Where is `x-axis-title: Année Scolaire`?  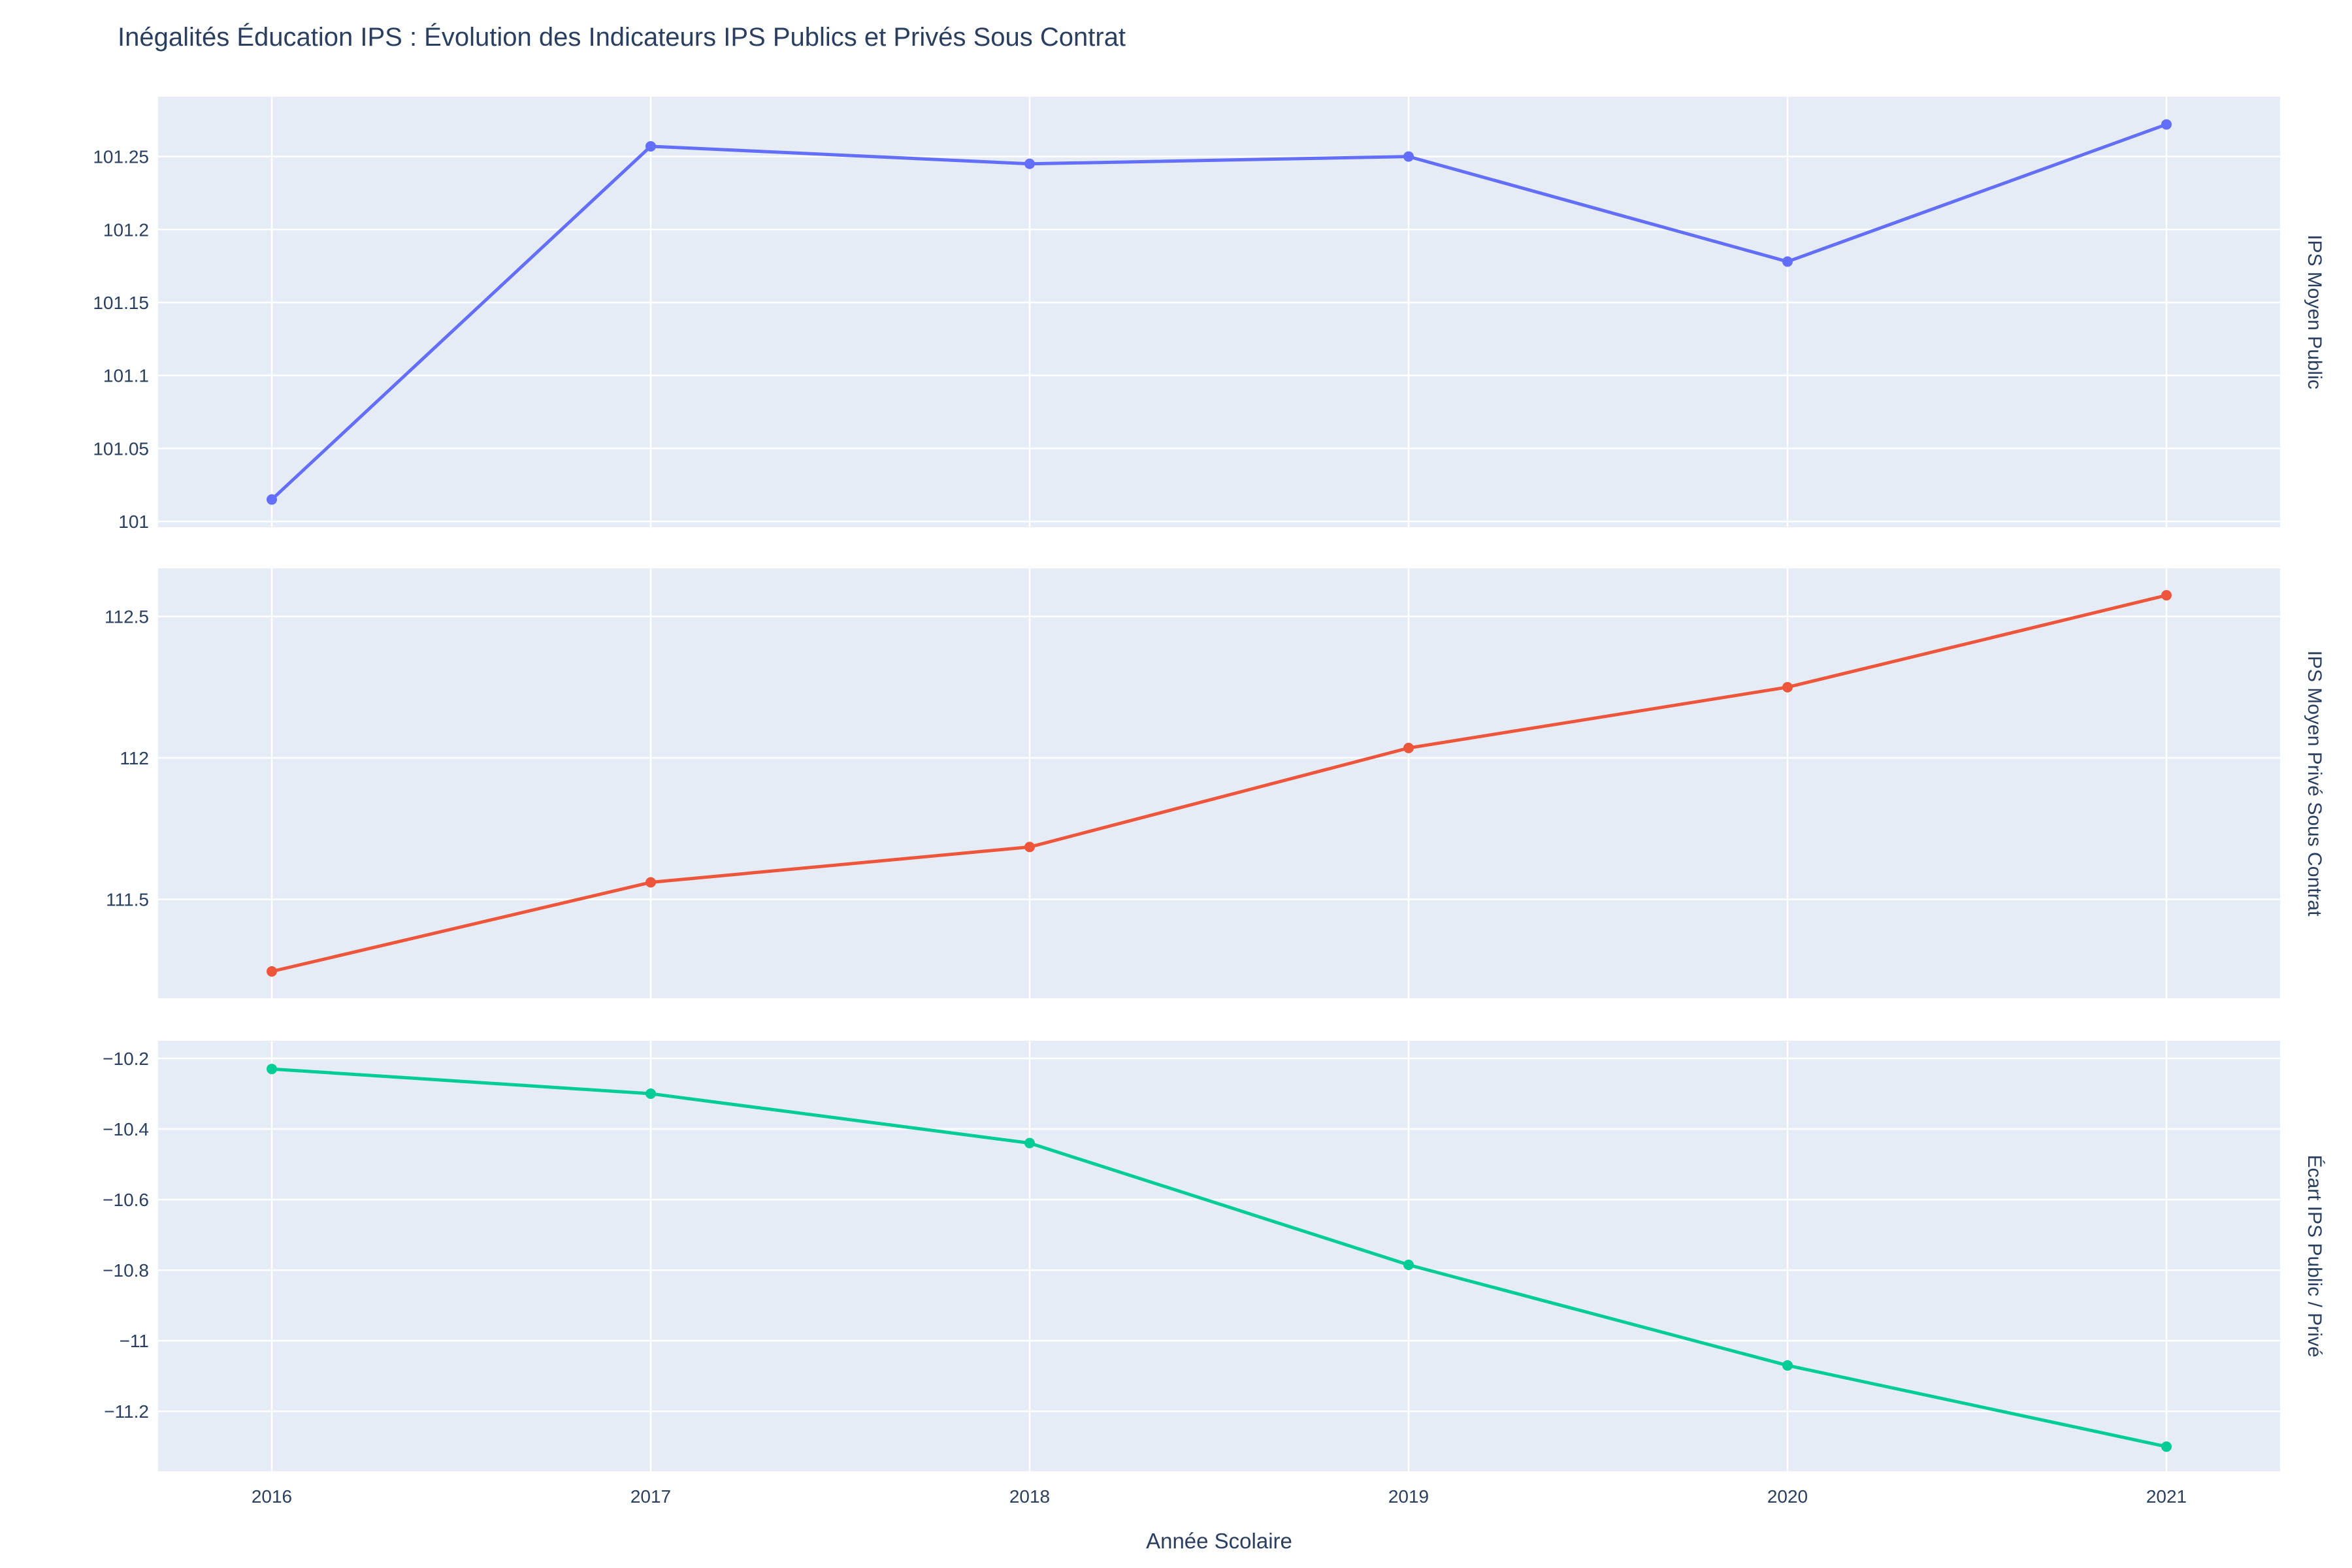 x-axis-title: Année Scolaire is located at coordinates (1219, 1541).